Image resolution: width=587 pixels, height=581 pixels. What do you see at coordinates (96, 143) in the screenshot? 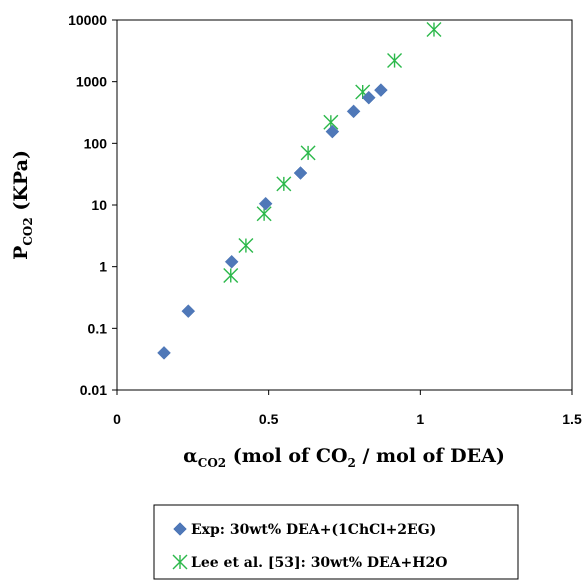
I see `y-tick-label: 100` at bounding box center [96, 143].